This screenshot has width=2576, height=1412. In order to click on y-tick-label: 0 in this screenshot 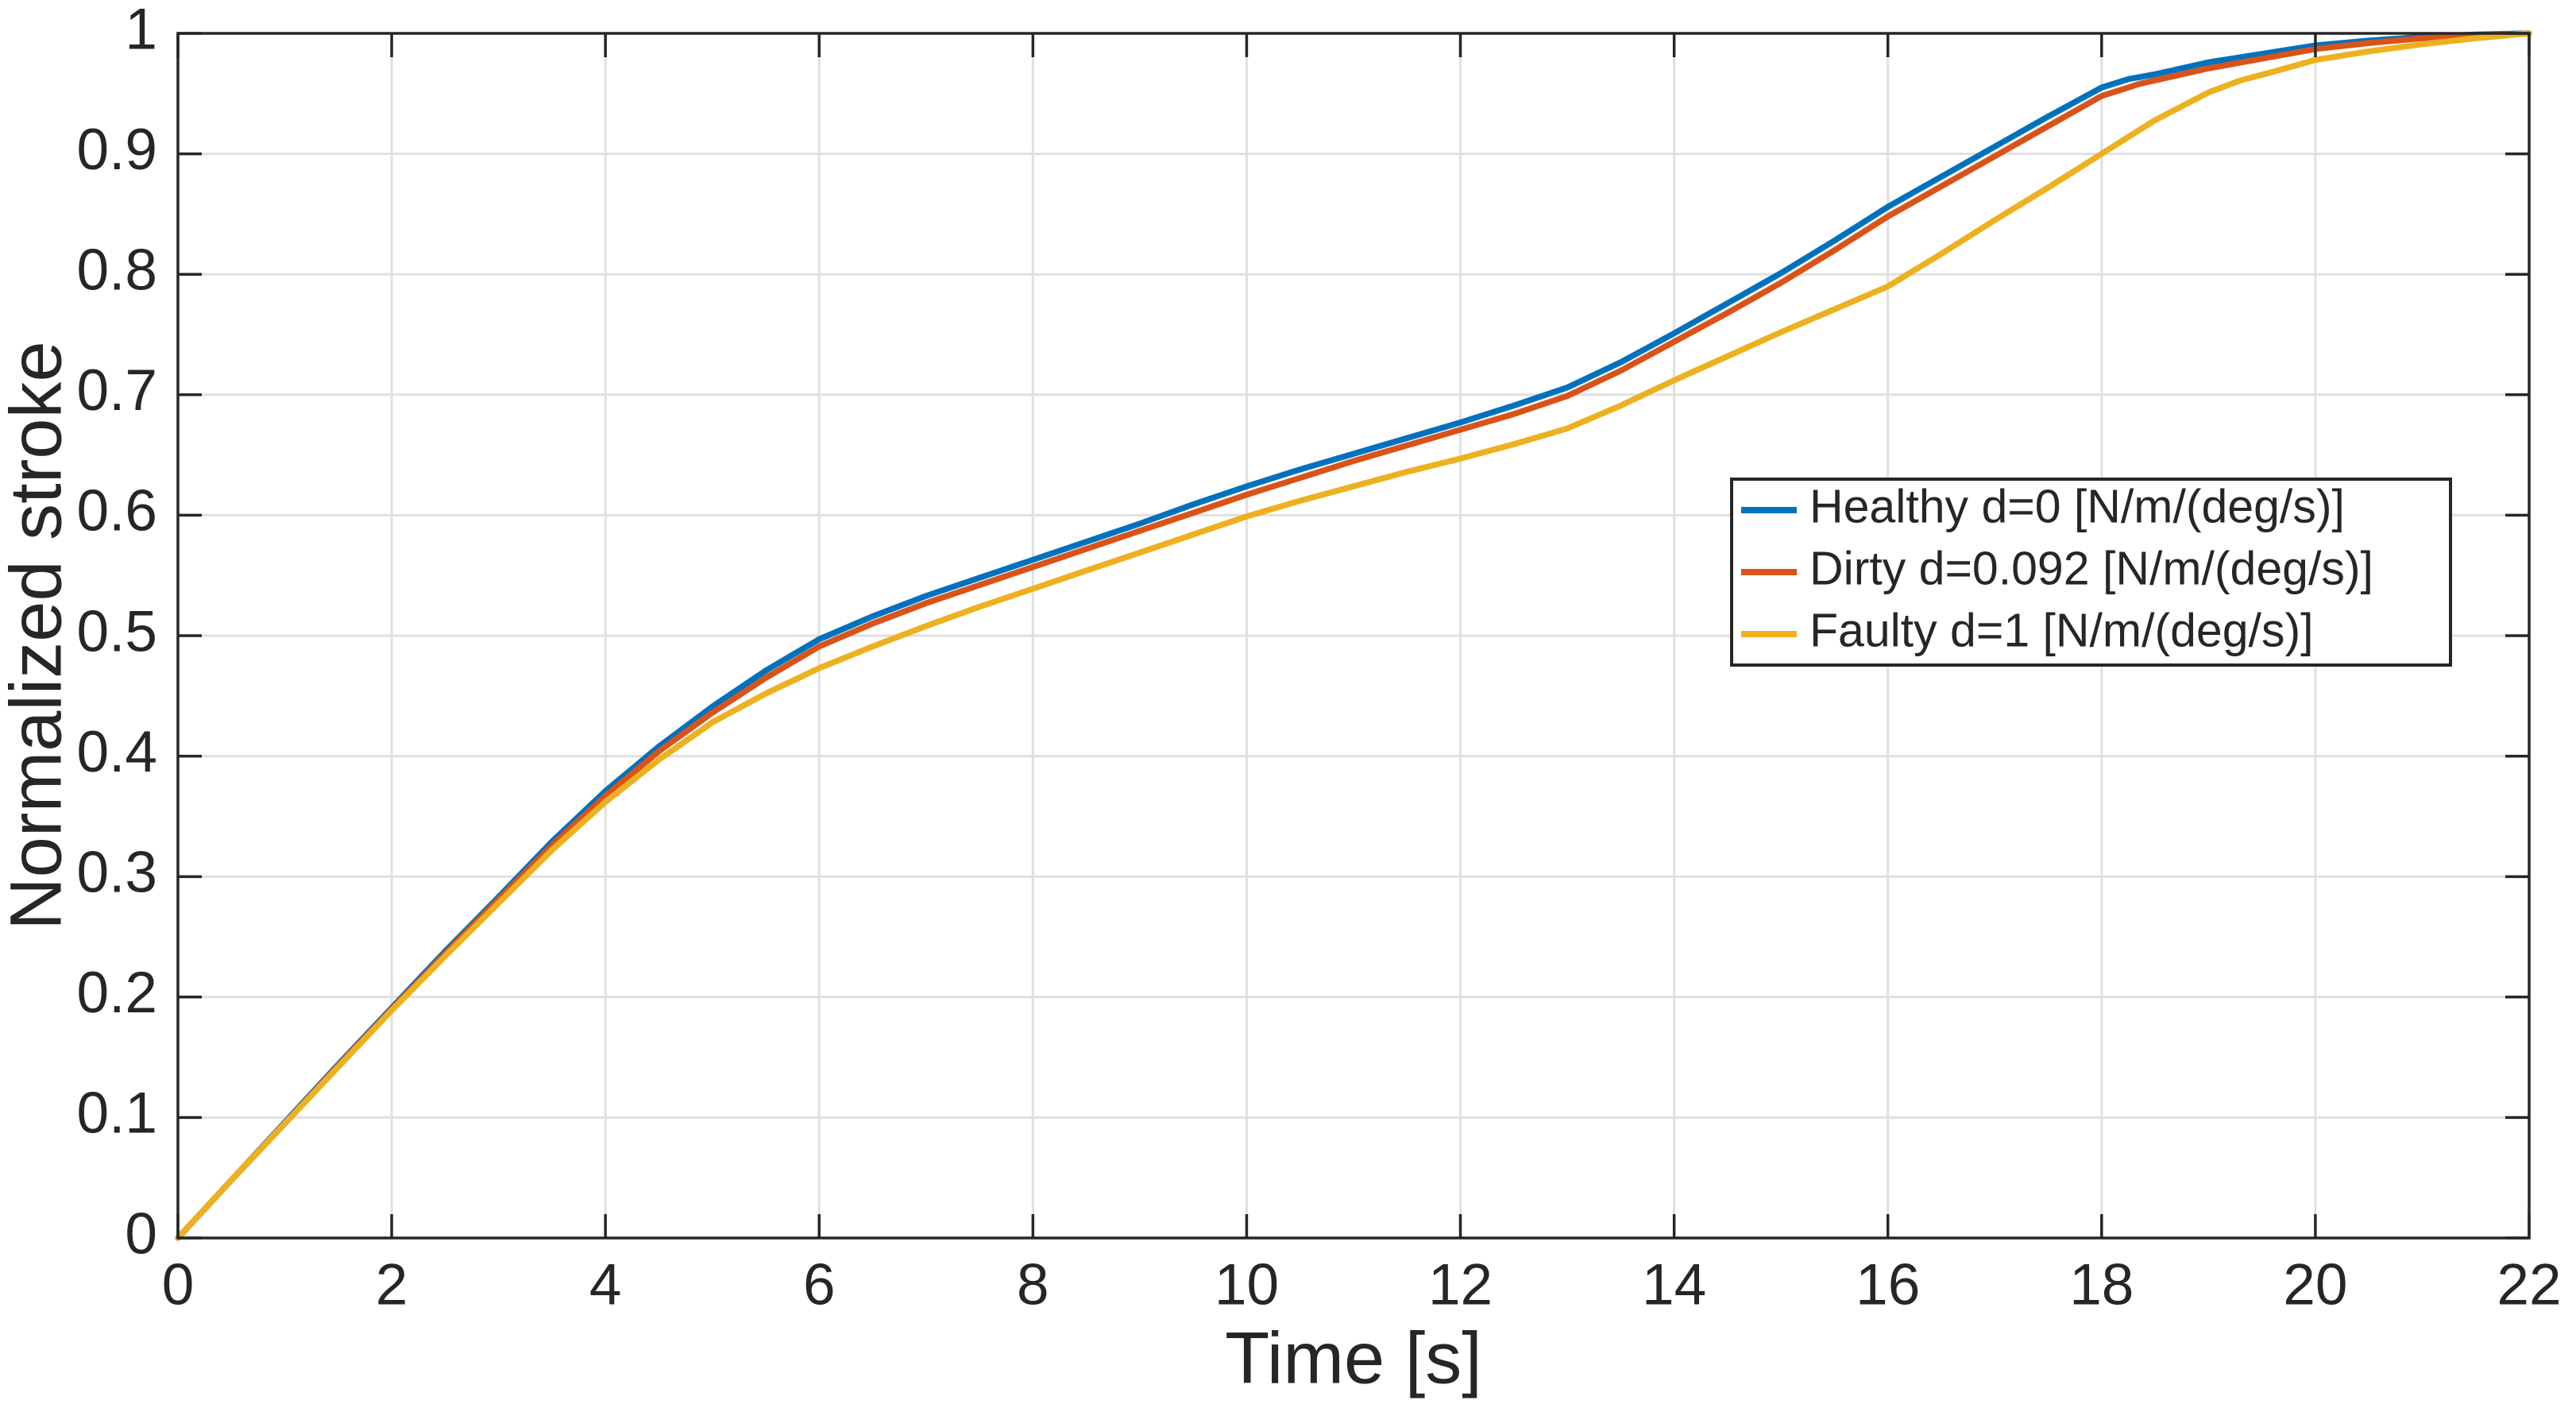, I will do `click(141, 1233)`.